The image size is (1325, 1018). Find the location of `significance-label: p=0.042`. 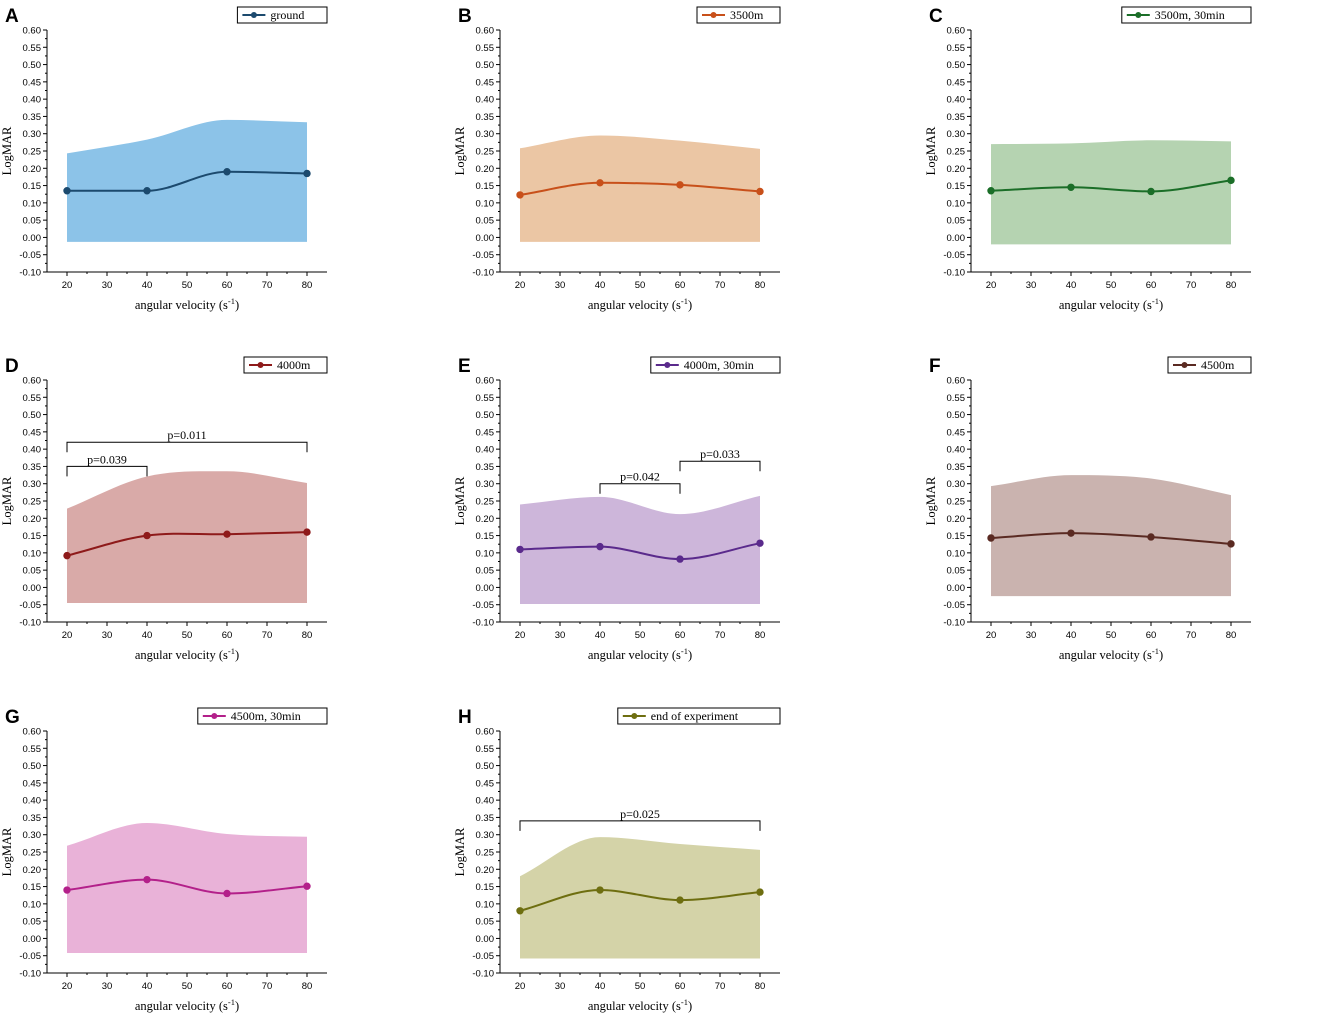

significance-label: p=0.042 is located at coordinates (640, 477).